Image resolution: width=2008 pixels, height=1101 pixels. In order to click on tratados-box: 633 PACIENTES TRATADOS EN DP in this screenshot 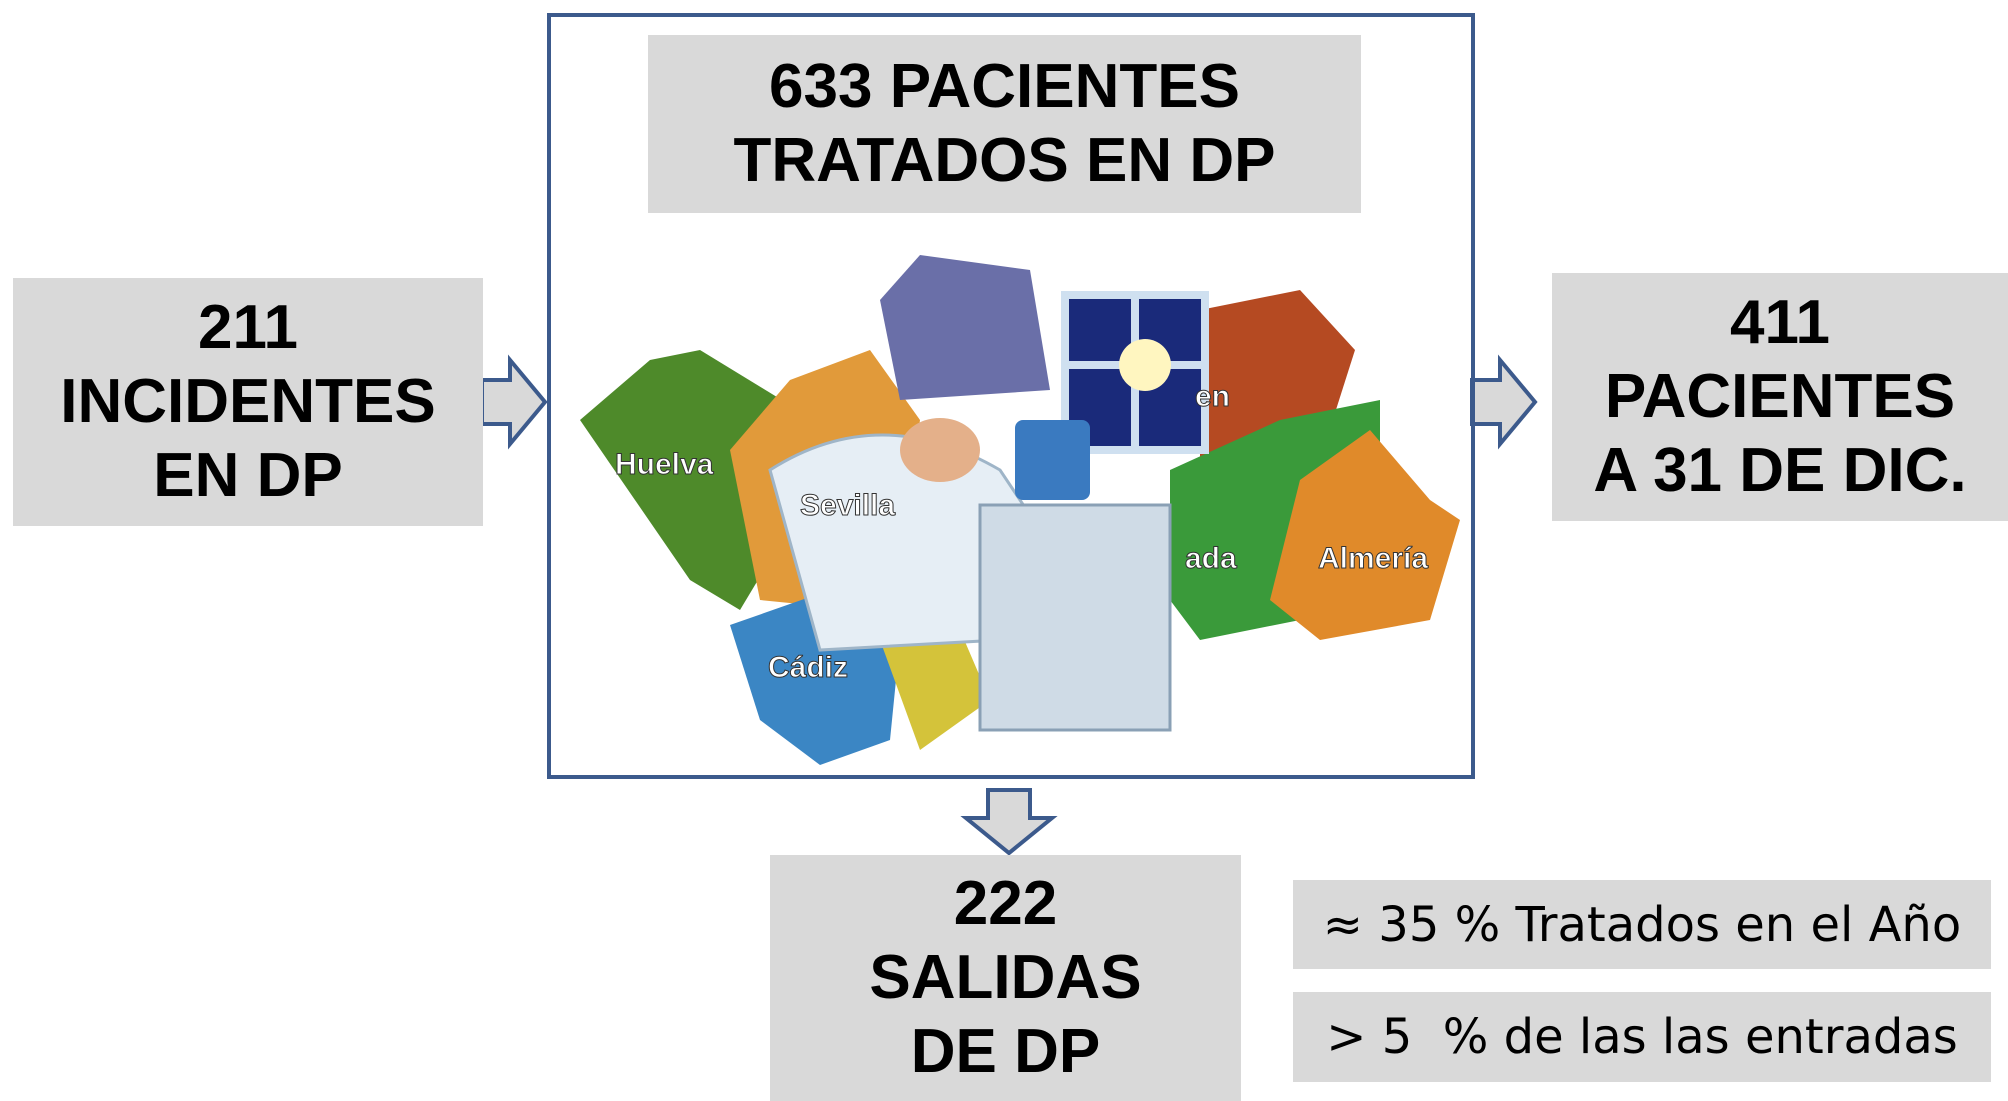, I will do `click(1004, 124)`.